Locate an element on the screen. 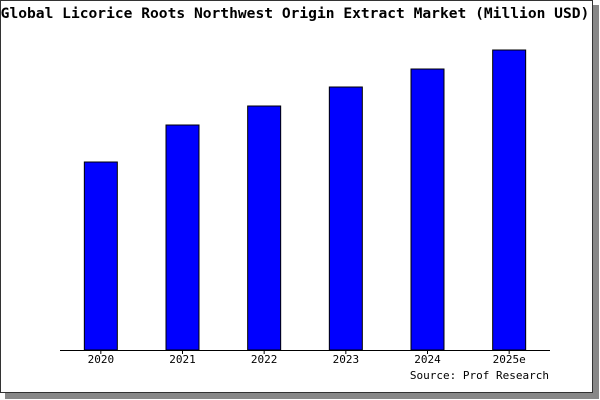  source-note: Source: Prof Research is located at coordinates (479, 375).